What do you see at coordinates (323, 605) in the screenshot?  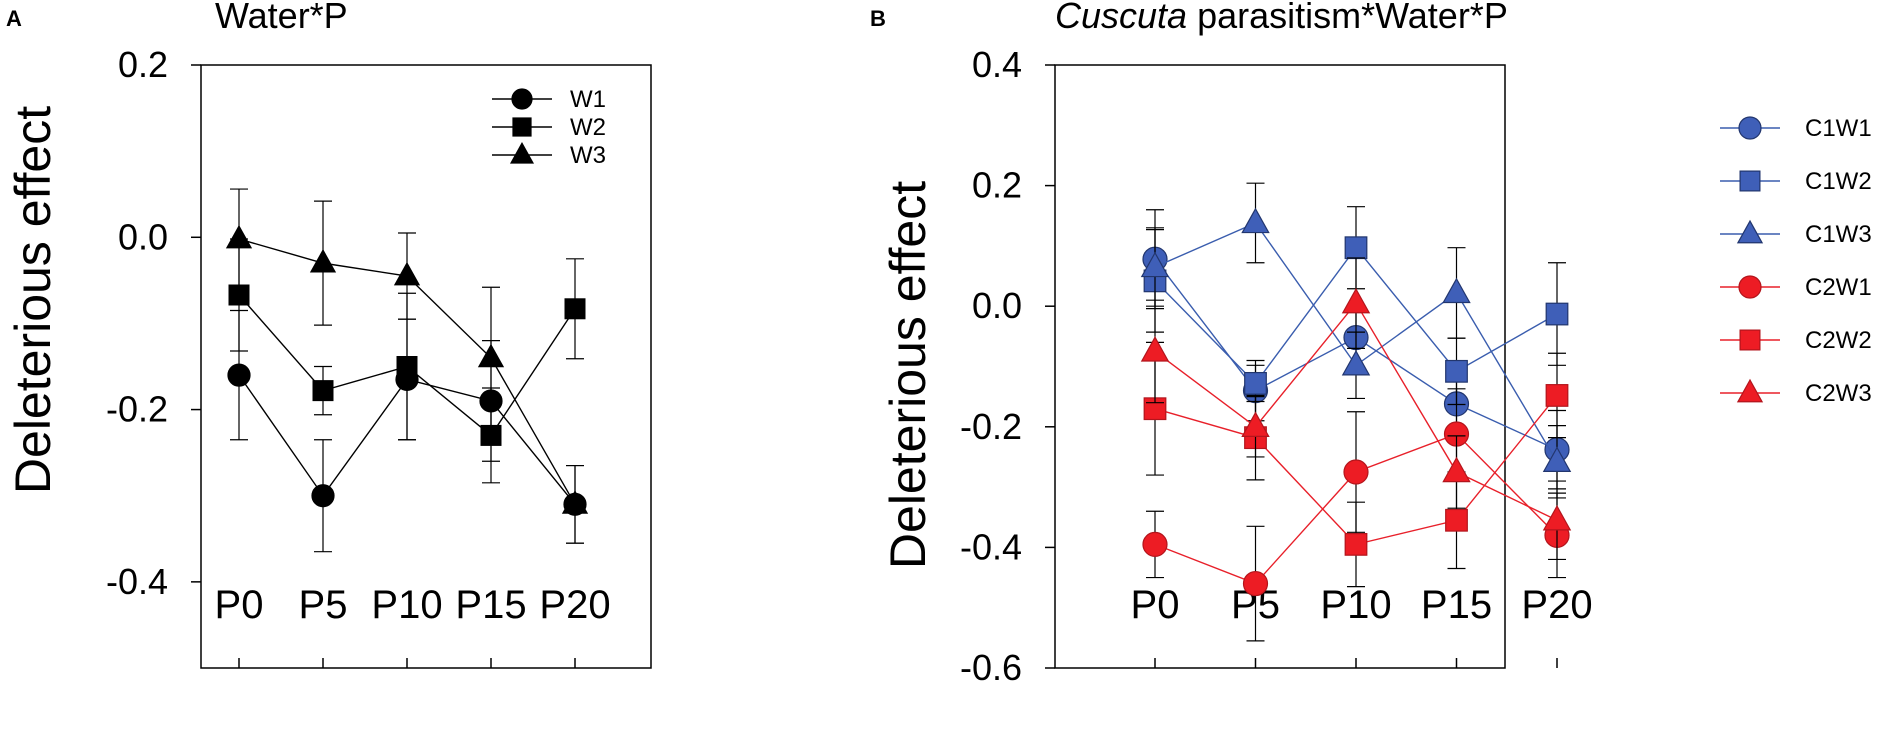 I see `x-tick-label: P5` at bounding box center [323, 605].